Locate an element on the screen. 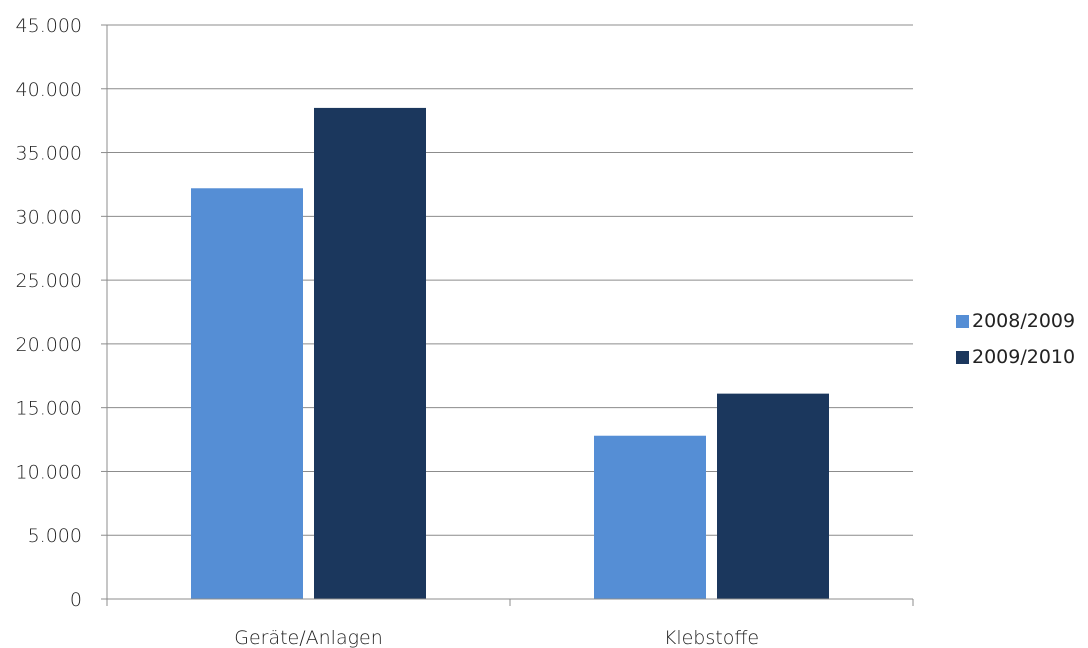 The image size is (1088, 648). y-tick-label: 10.000 is located at coordinates (49, 472).